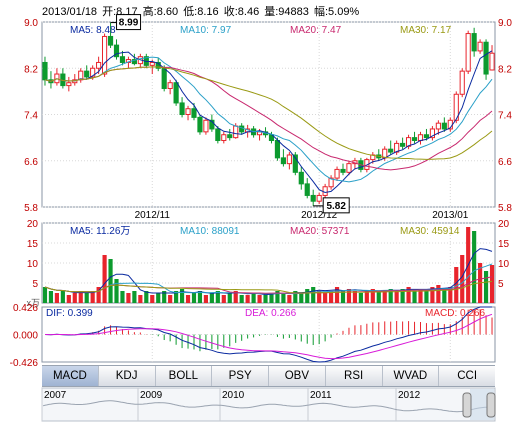  Describe the element at coordinates (184, 376) in the screenshot. I see `tab-boll: BOLL` at that location.